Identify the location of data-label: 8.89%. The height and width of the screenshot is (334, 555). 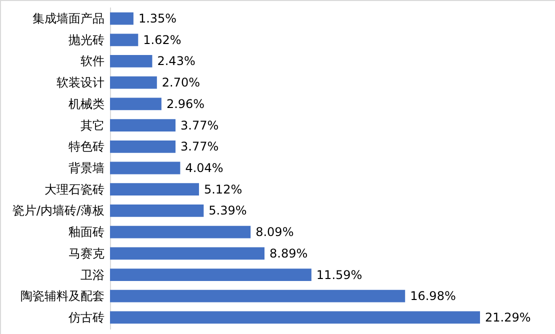
(289, 253).